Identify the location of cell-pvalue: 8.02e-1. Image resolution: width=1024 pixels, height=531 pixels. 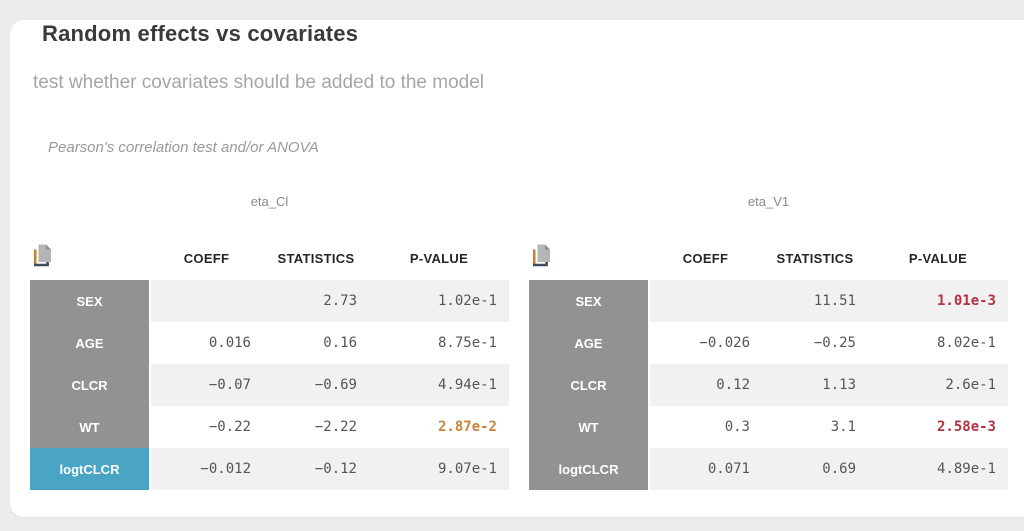
(938, 343).